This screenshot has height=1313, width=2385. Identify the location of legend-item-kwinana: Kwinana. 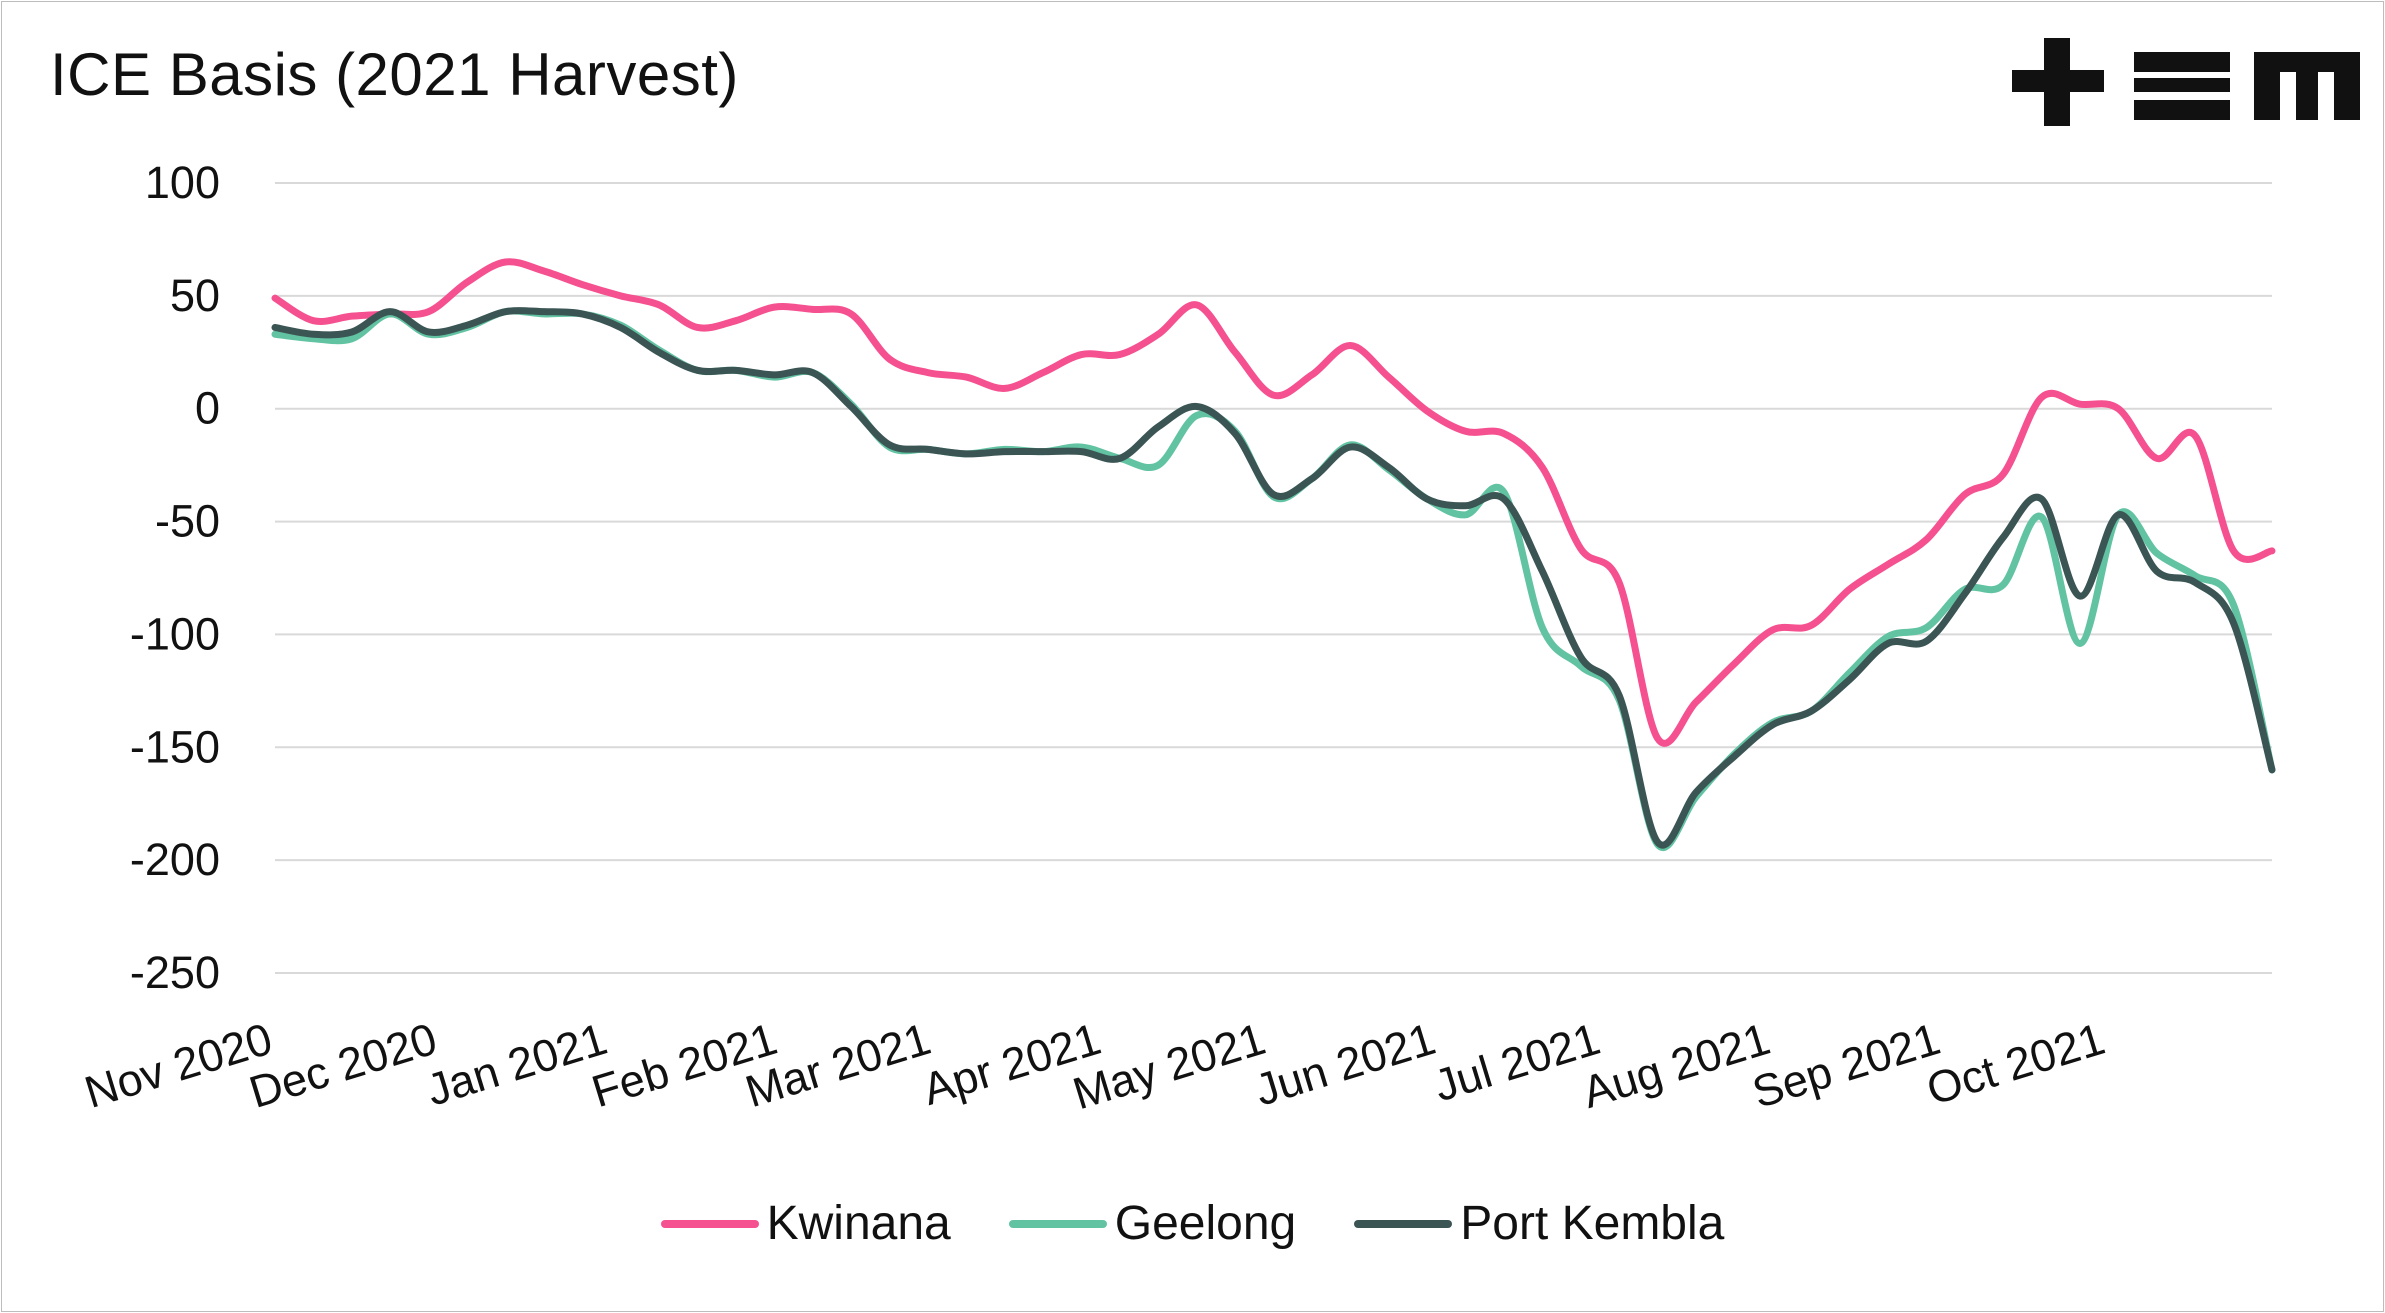
(805, 1223).